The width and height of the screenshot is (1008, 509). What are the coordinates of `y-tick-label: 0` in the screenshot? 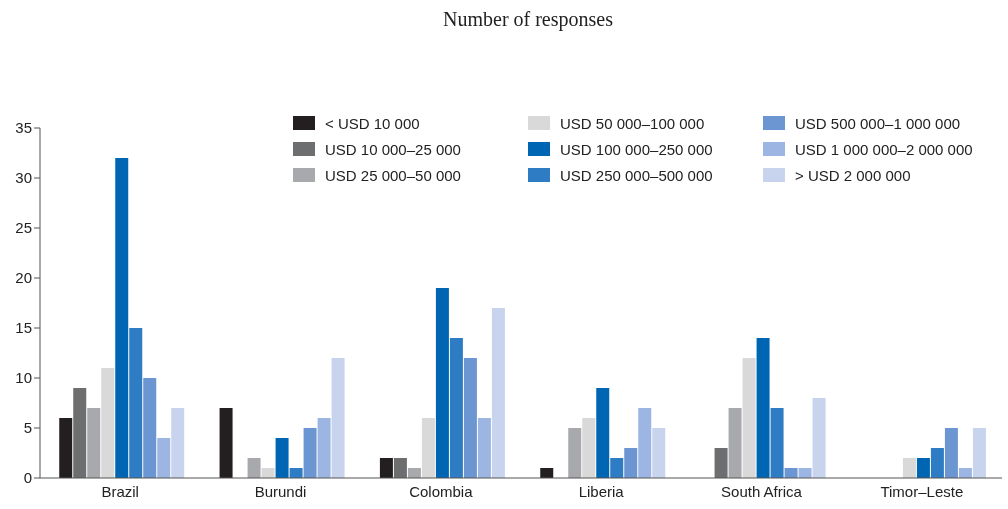 It's located at (27, 478).